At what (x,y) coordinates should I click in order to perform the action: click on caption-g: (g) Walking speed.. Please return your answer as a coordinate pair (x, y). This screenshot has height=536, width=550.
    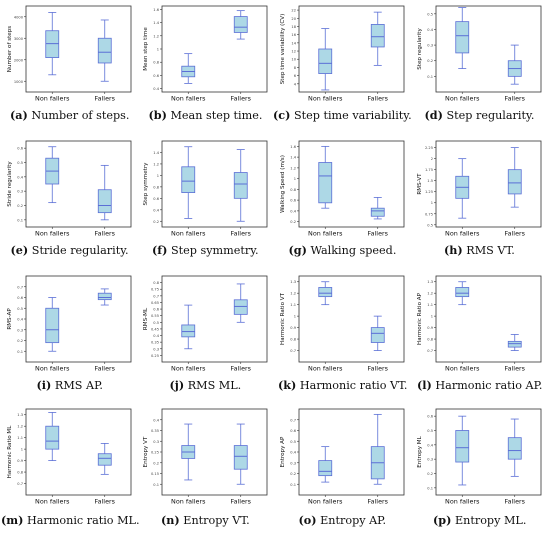
    Looking at the image, I should click on (343, 250).